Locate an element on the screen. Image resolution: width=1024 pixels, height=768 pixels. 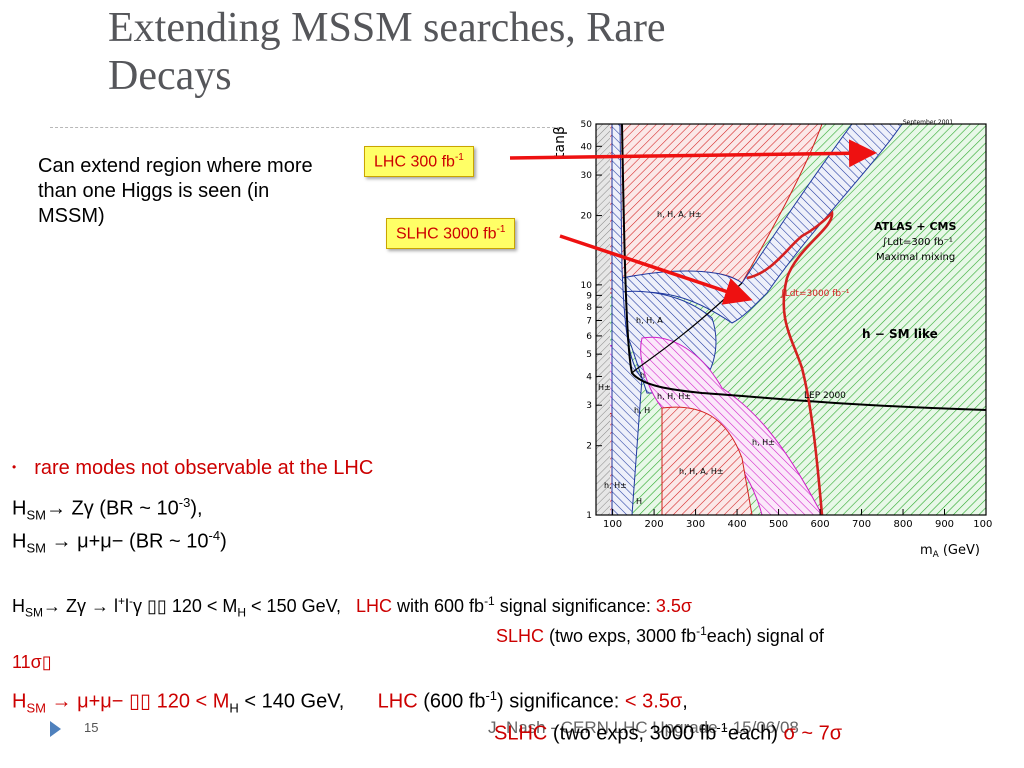
legend-line-2: ∫Ldt=300 fb⁻¹ is located at coordinates (917, 242).